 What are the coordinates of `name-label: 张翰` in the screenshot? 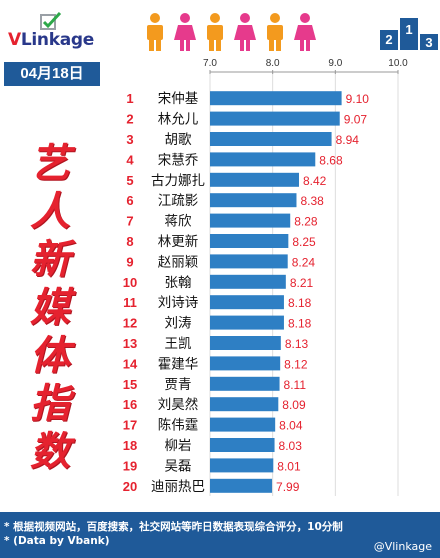 It's located at (178, 283).